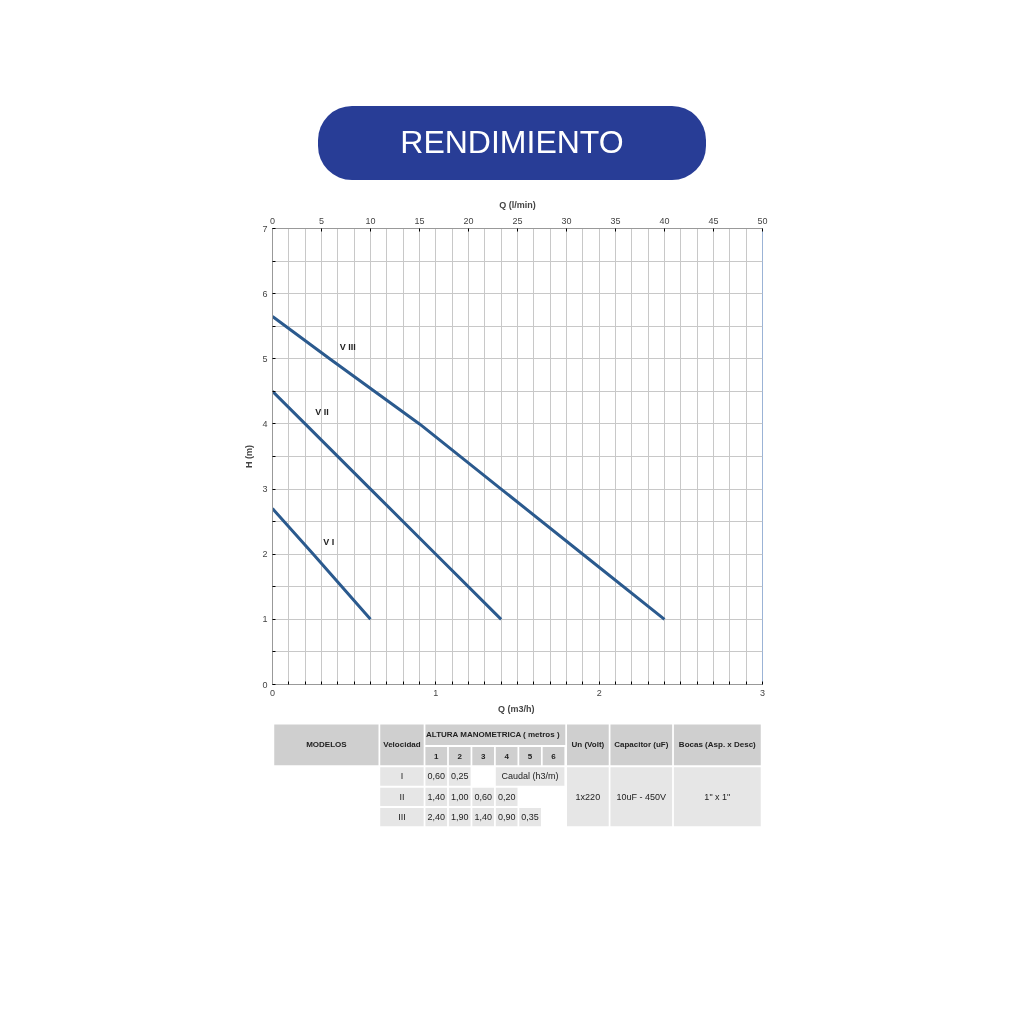 The image size is (1024, 1024). What do you see at coordinates (459, 776) in the screenshot?
I see `text: 0,25` at bounding box center [459, 776].